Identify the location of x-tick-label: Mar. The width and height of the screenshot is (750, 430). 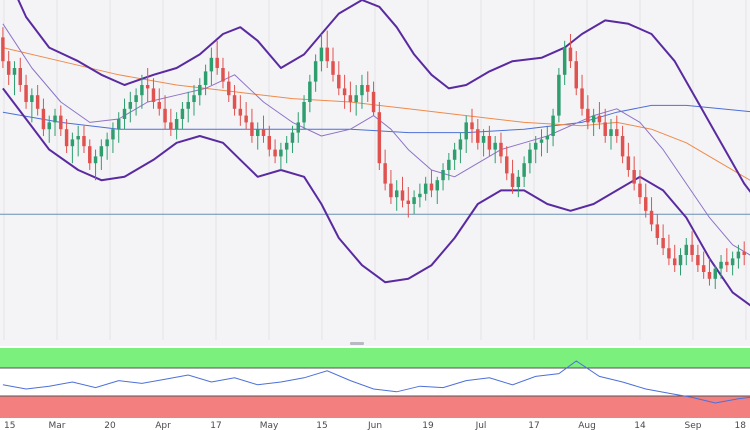
(57, 425).